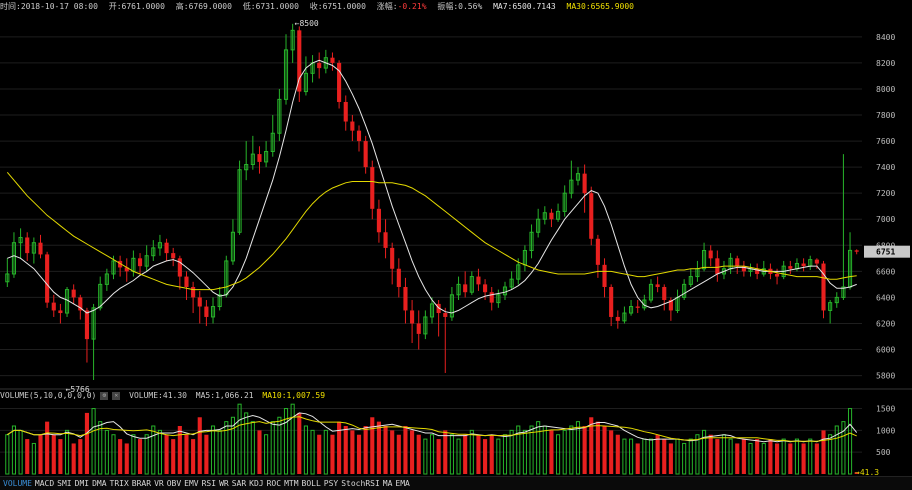 Image resolution: width=912 pixels, height=490 pixels. Describe the element at coordinates (885, 89) in the screenshot. I see `price-tick-label: 8000` at that location.